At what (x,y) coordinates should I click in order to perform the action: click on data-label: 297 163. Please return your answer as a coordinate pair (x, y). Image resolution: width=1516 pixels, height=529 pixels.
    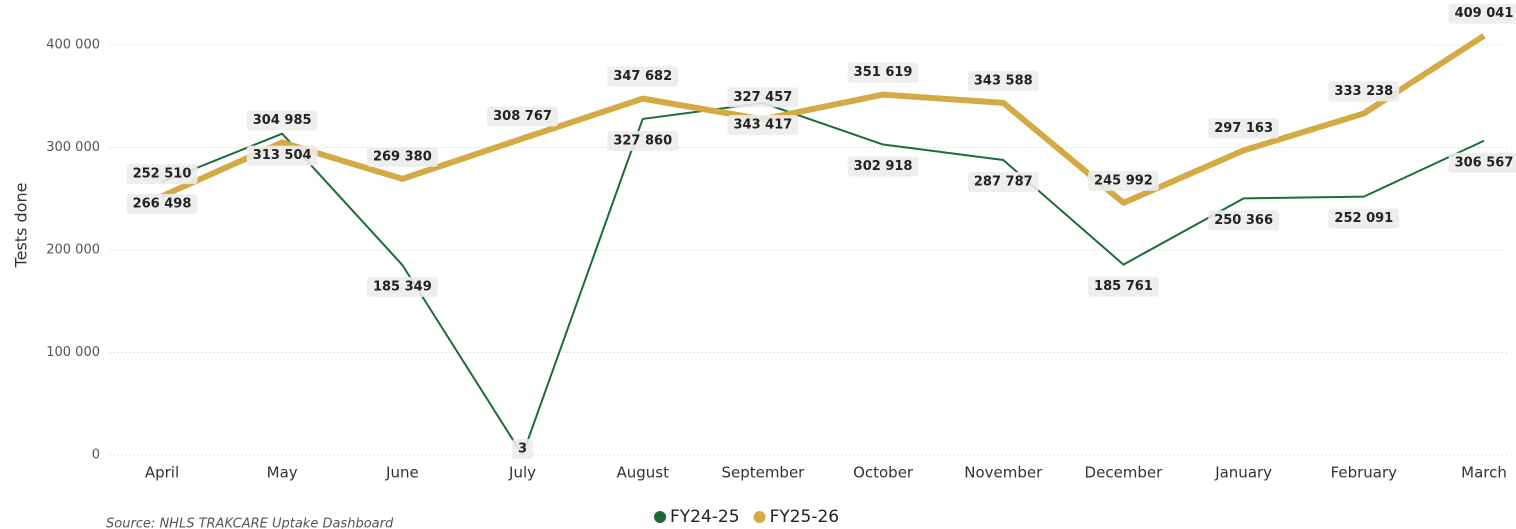
    Looking at the image, I should click on (1244, 128).